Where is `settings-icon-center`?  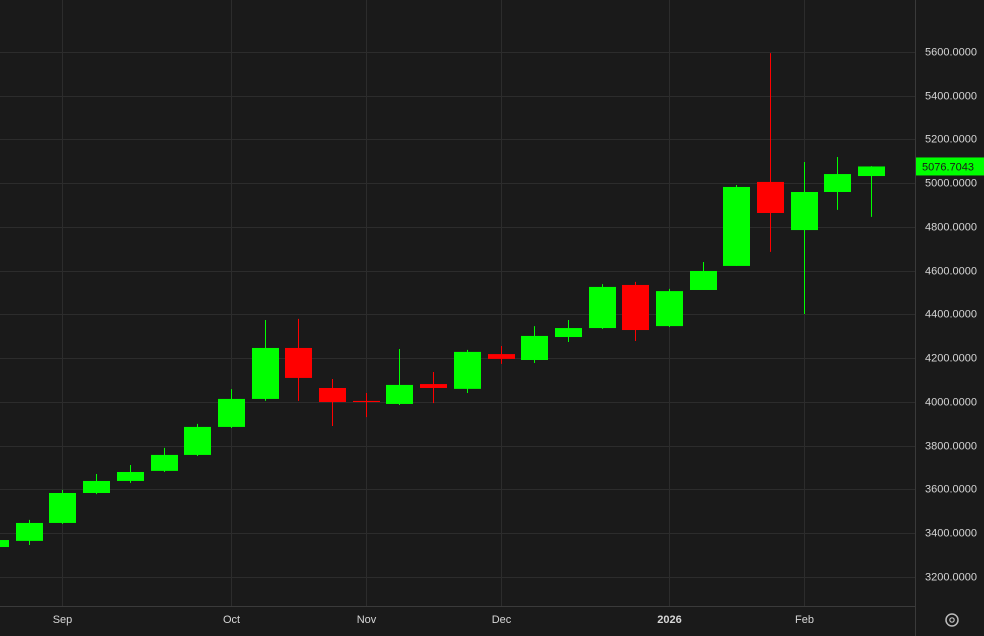 settings-icon-center is located at coordinates (952, 620).